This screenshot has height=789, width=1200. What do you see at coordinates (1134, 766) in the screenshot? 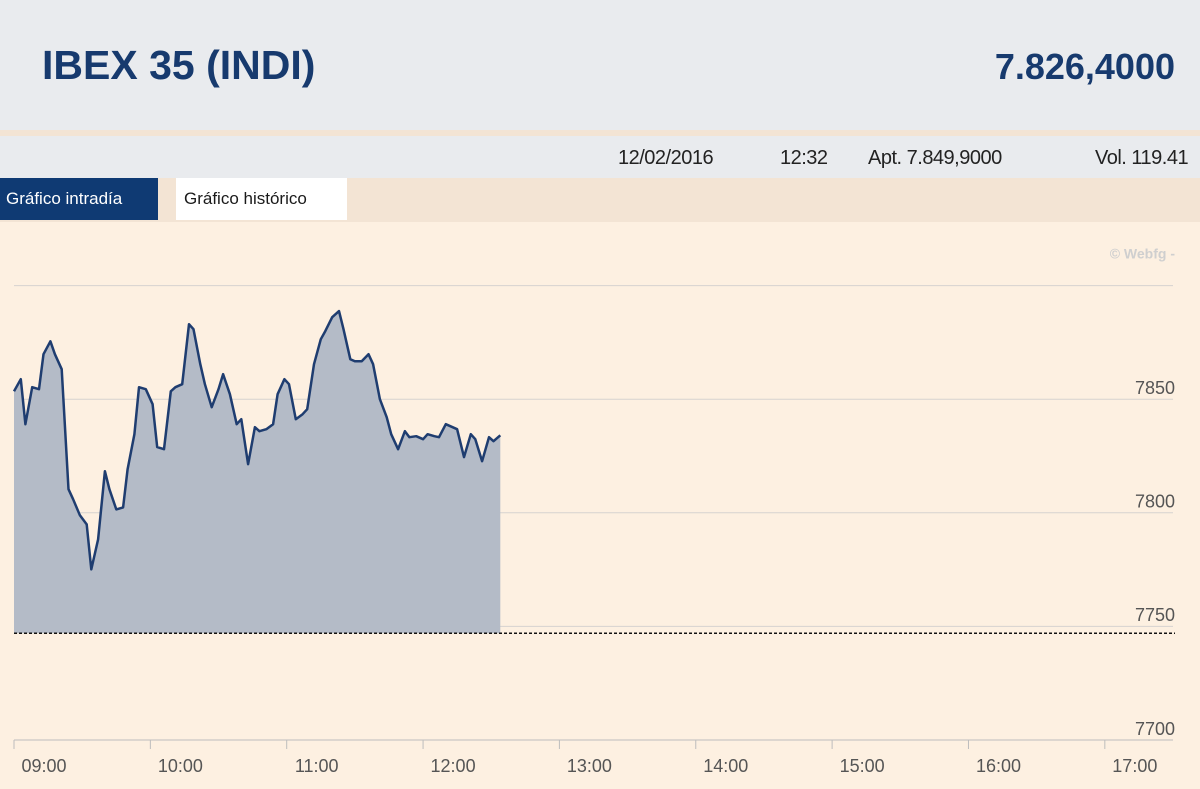
I see `x-tick-label: 17:00` at bounding box center [1134, 766].